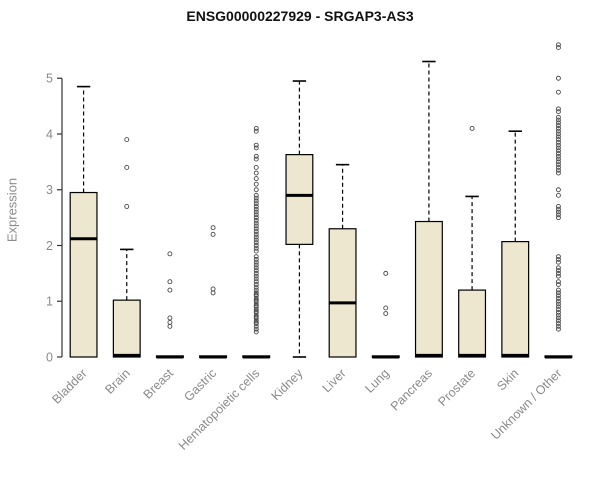  Describe the element at coordinates (49, 190) in the screenshot. I see `y-tick-label: 3` at that location.